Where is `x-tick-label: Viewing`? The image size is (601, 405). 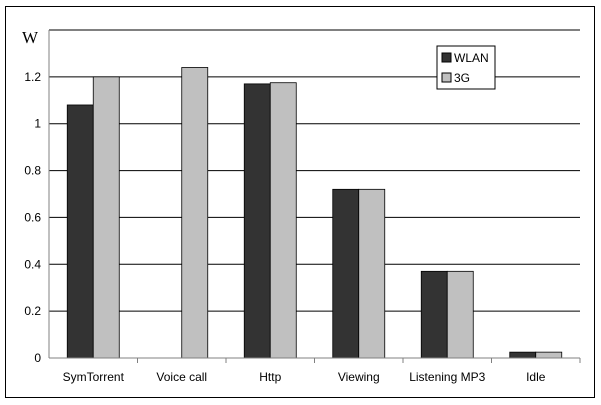
x-tick-label: Viewing is located at coordinates (359, 377).